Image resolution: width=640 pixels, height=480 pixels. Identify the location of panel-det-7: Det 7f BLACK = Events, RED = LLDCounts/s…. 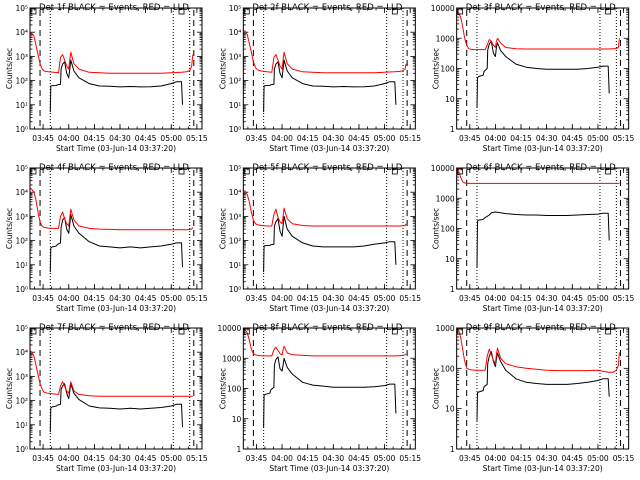
(106, 398).